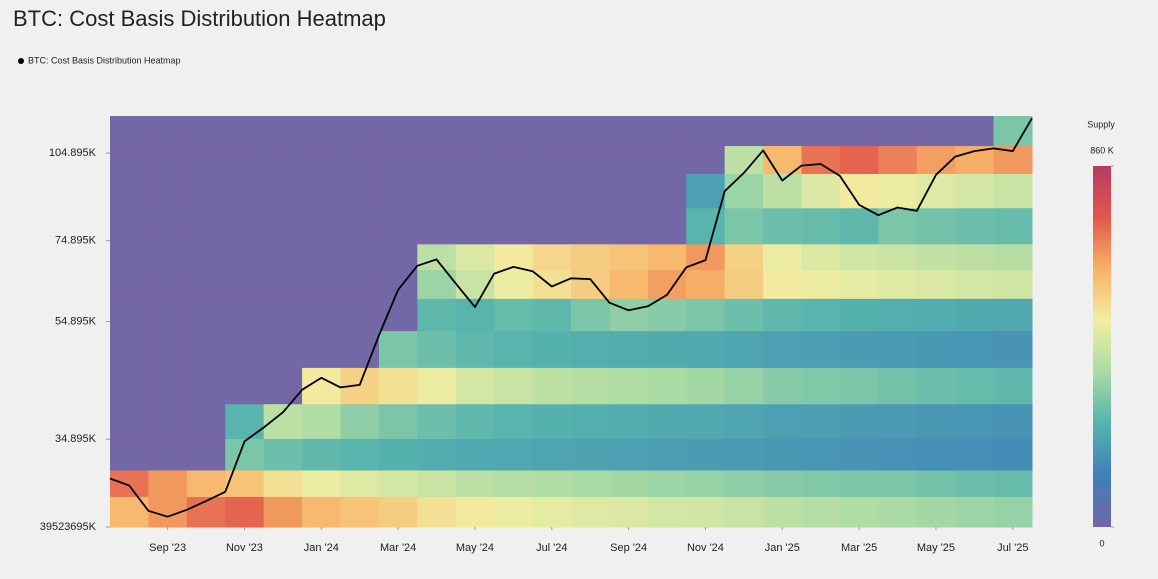 This screenshot has height=579, width=1158. What do you see at coordinates (1102, 346) in the screenshot?
I see `colorbar` at bounding box center [1102, 346].